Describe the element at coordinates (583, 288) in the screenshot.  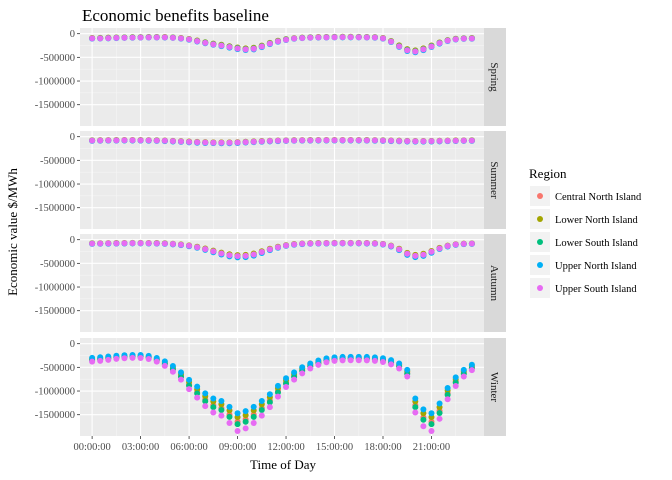
I see `legend-item: Upper South Island` at that location.